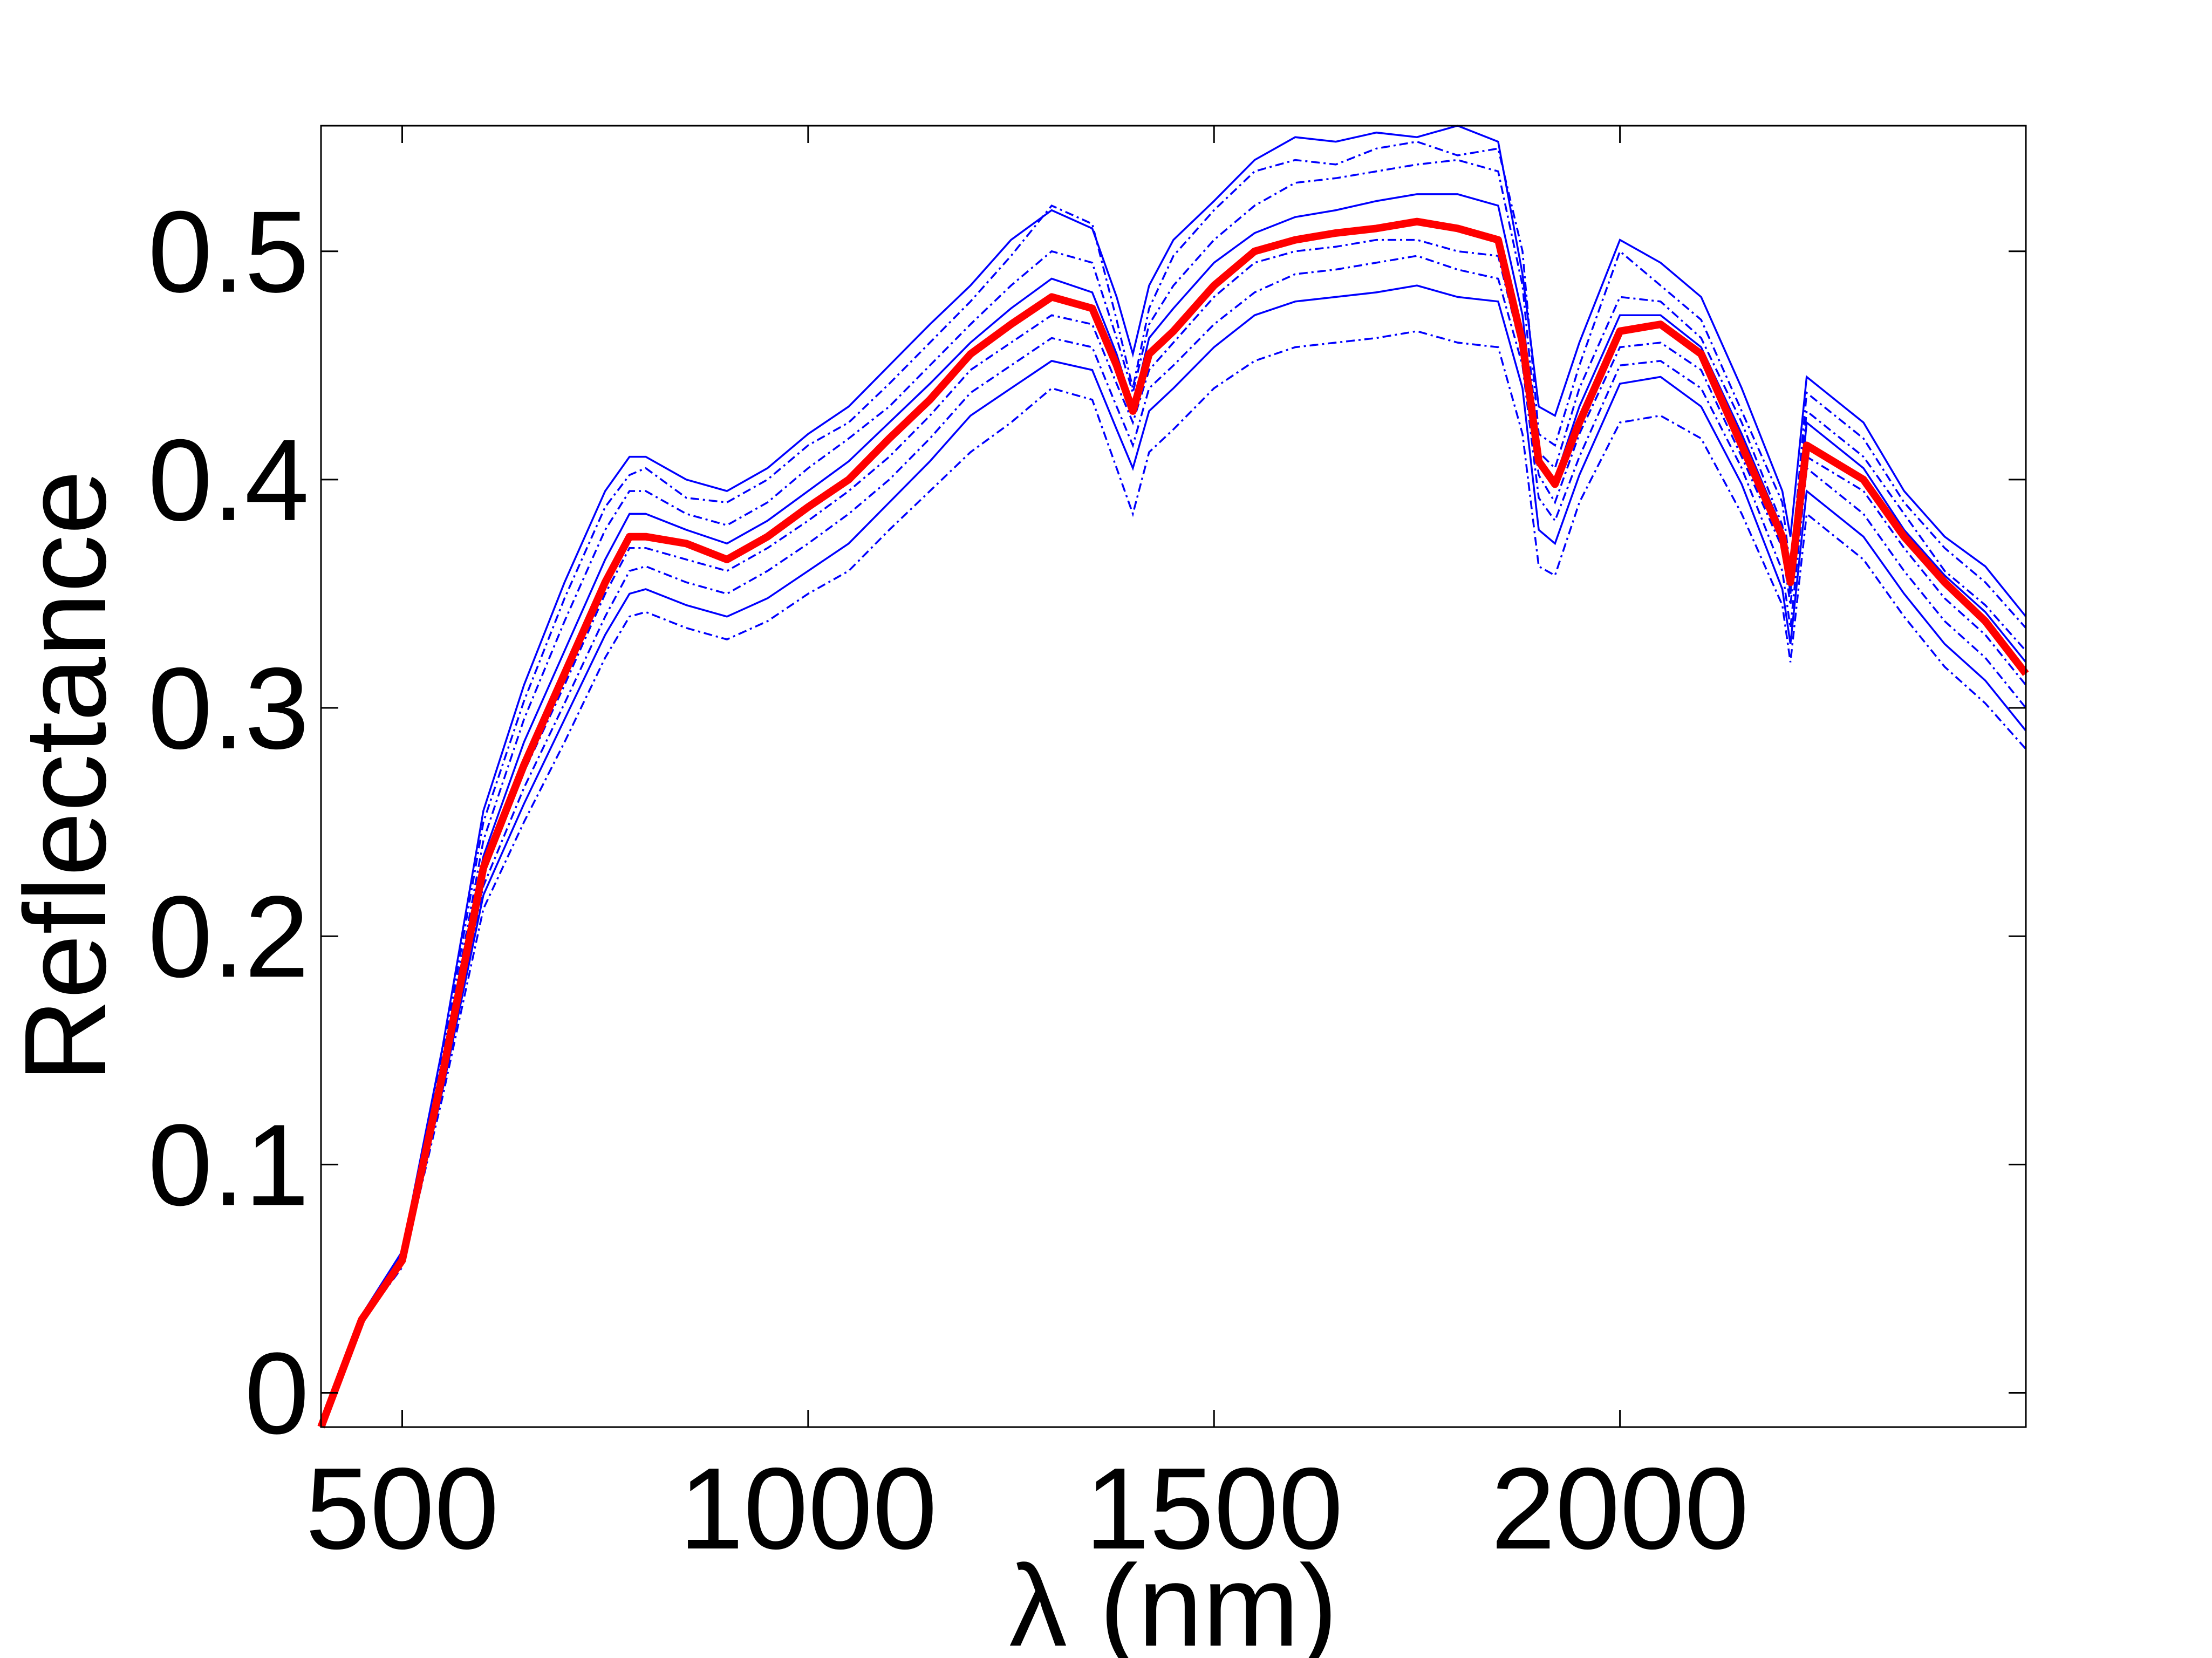  What do you see at coordinates (229, 252) in the screenshot?
I see `y-tick-label: 0.5` at bounding box center [229, 252].